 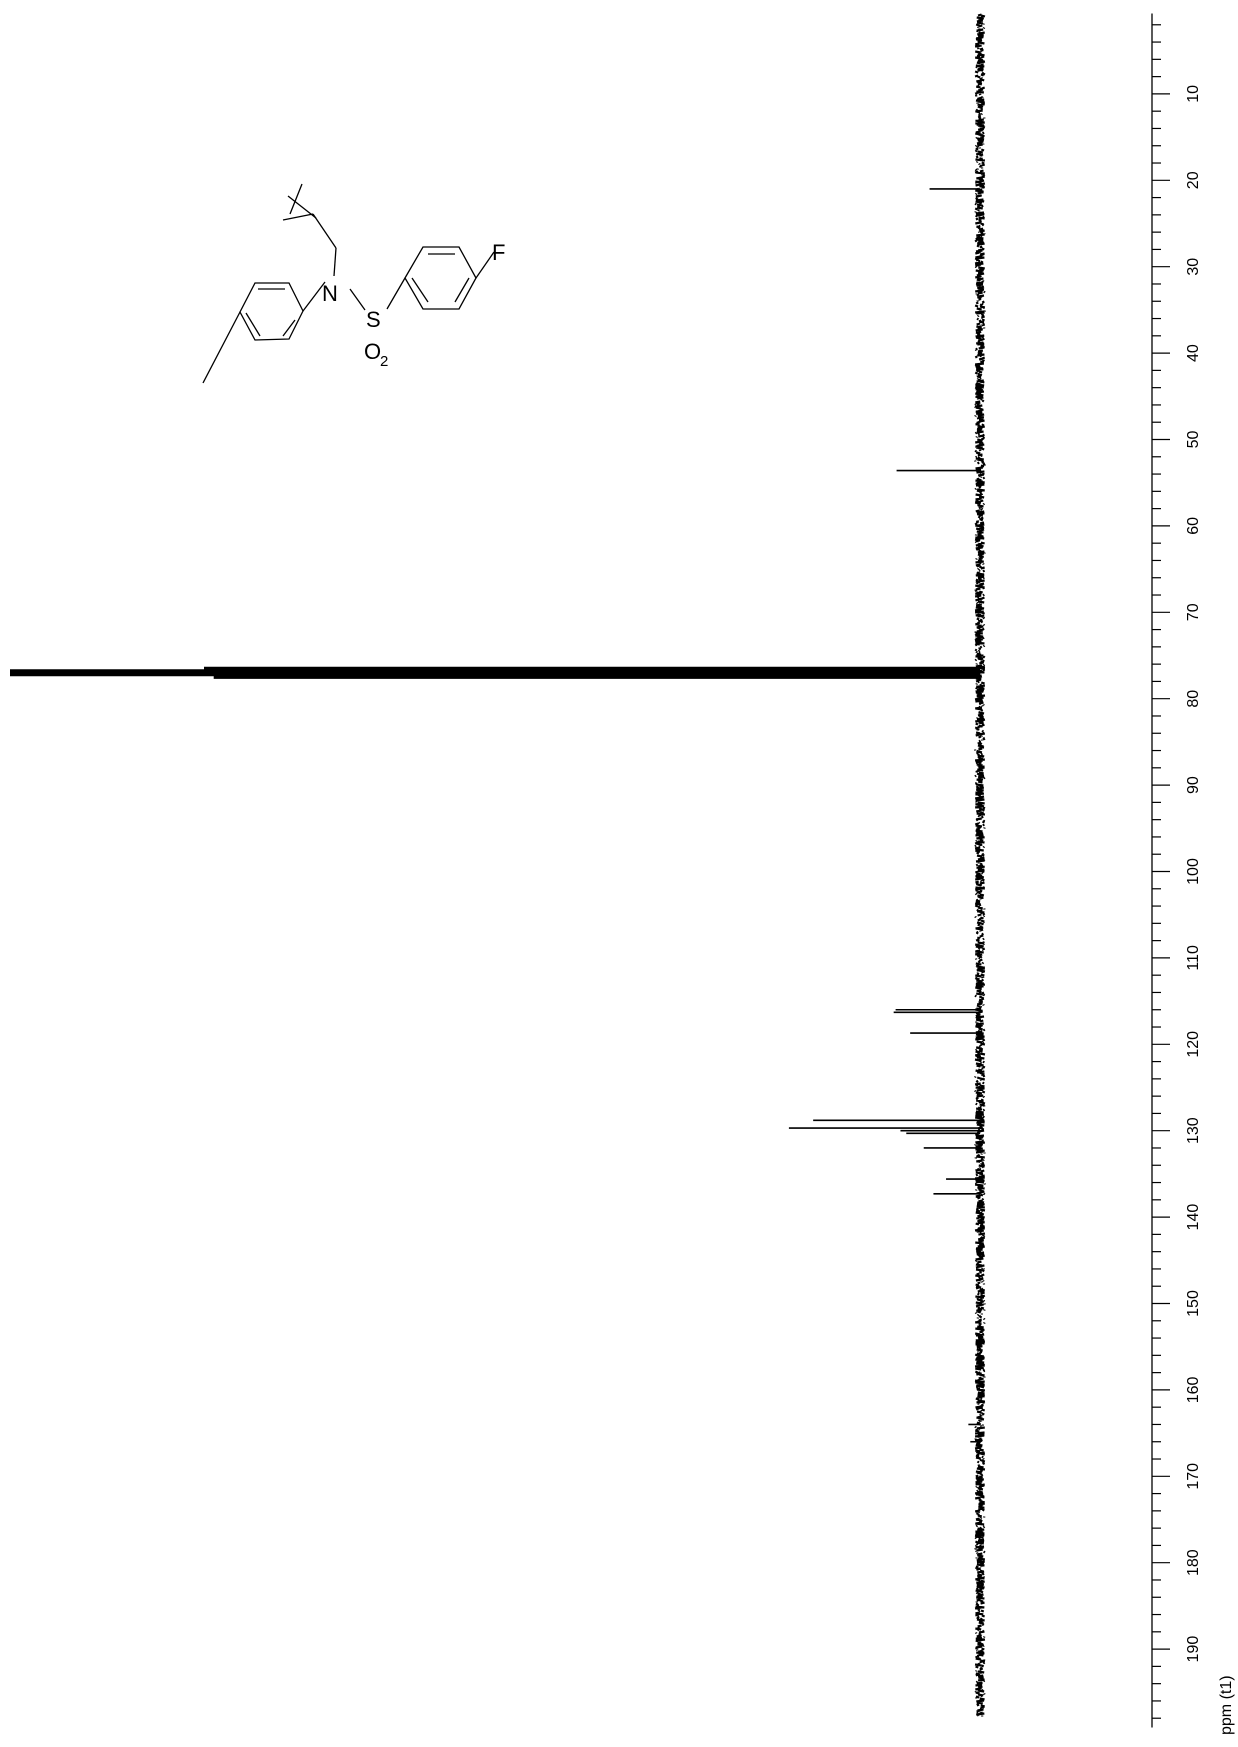 I want to click on tick-label-10: 10, so click(x=1193, y=94).